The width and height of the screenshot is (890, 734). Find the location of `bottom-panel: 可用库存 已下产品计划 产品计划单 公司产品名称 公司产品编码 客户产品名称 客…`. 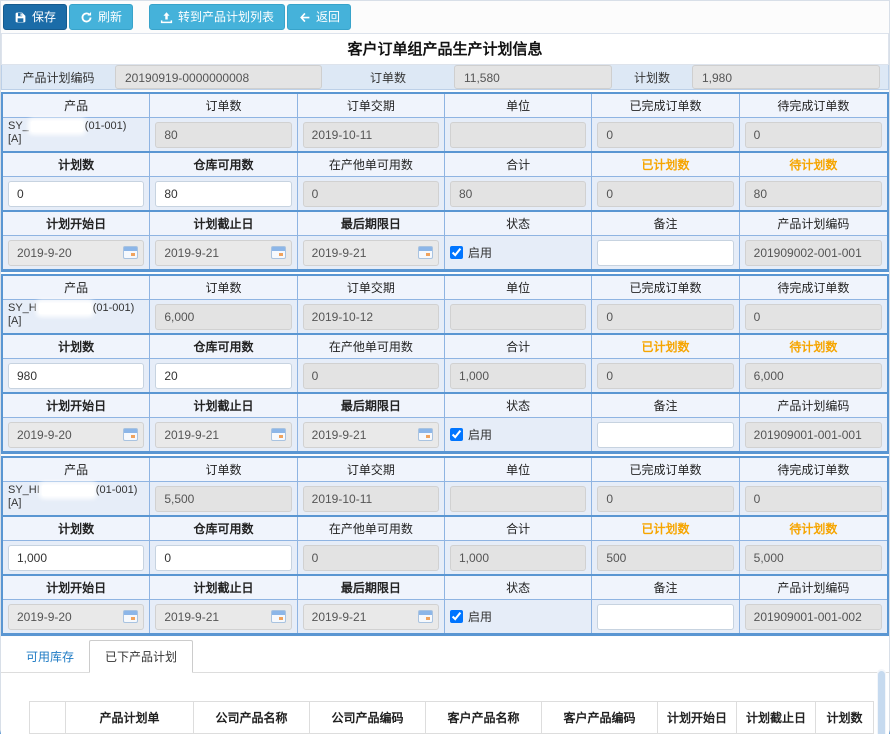

bottom-panel: 可用库存 已下产品计划 产品计划单 公司产品名称 公司产品编码 客户产品名称 客… is located at coordinates (445, 685).